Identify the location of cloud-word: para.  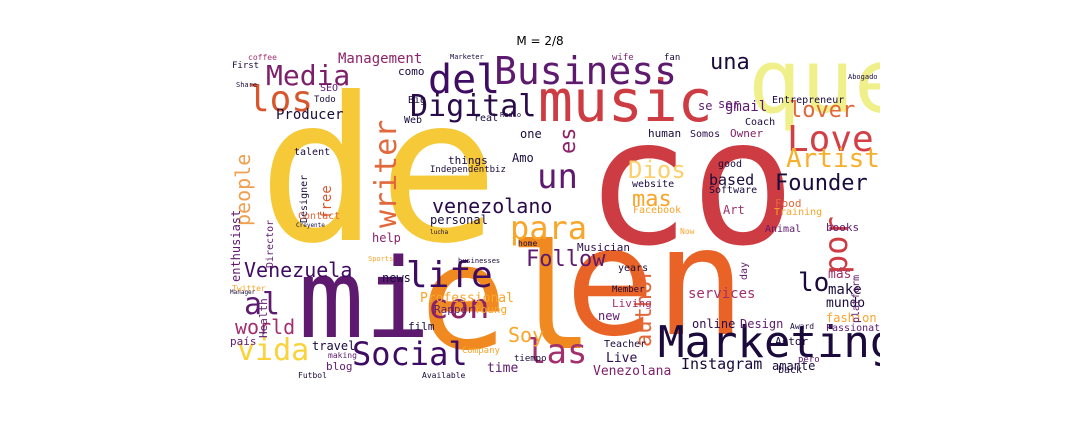
(549, 228).